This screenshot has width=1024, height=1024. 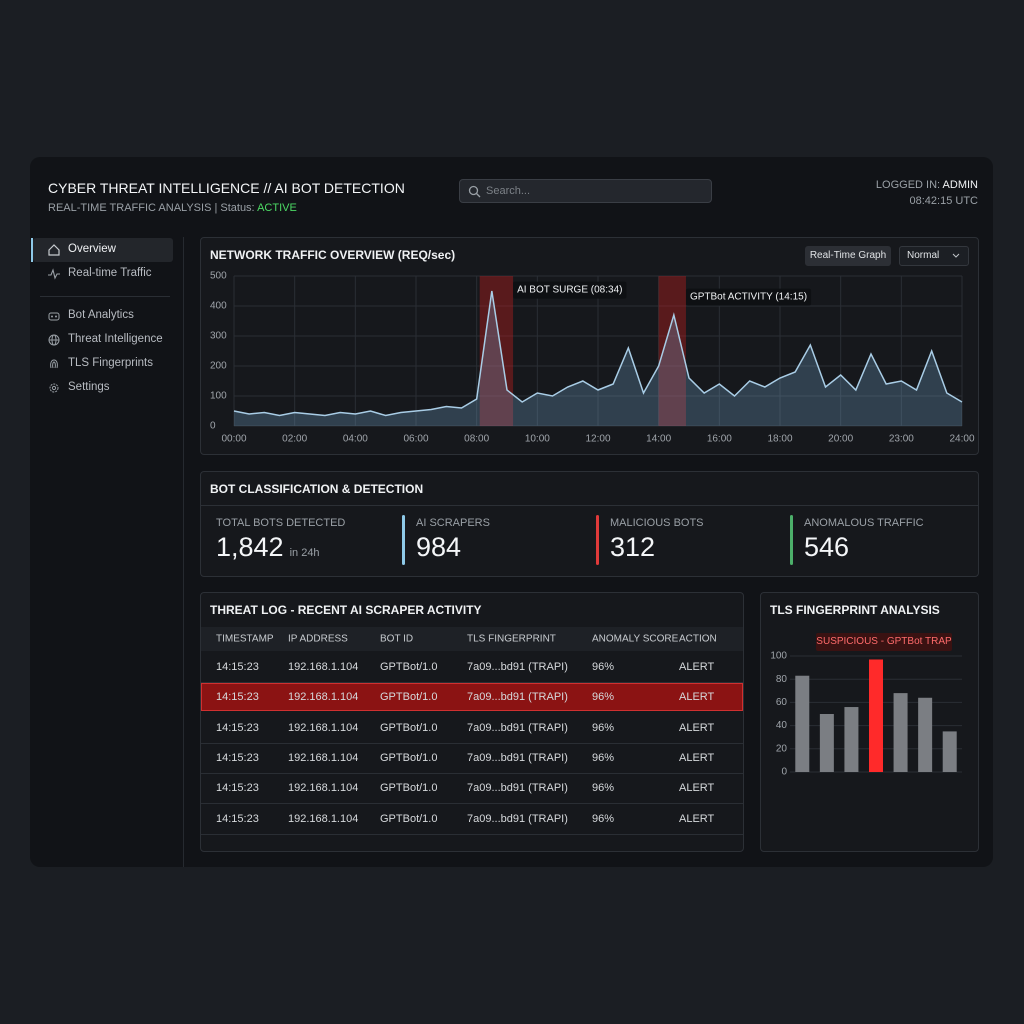 What do you see at coordinates (415, 439) in the screenshot?
I see `x-tick-label: 06:00` at bounding box center [415, 439].